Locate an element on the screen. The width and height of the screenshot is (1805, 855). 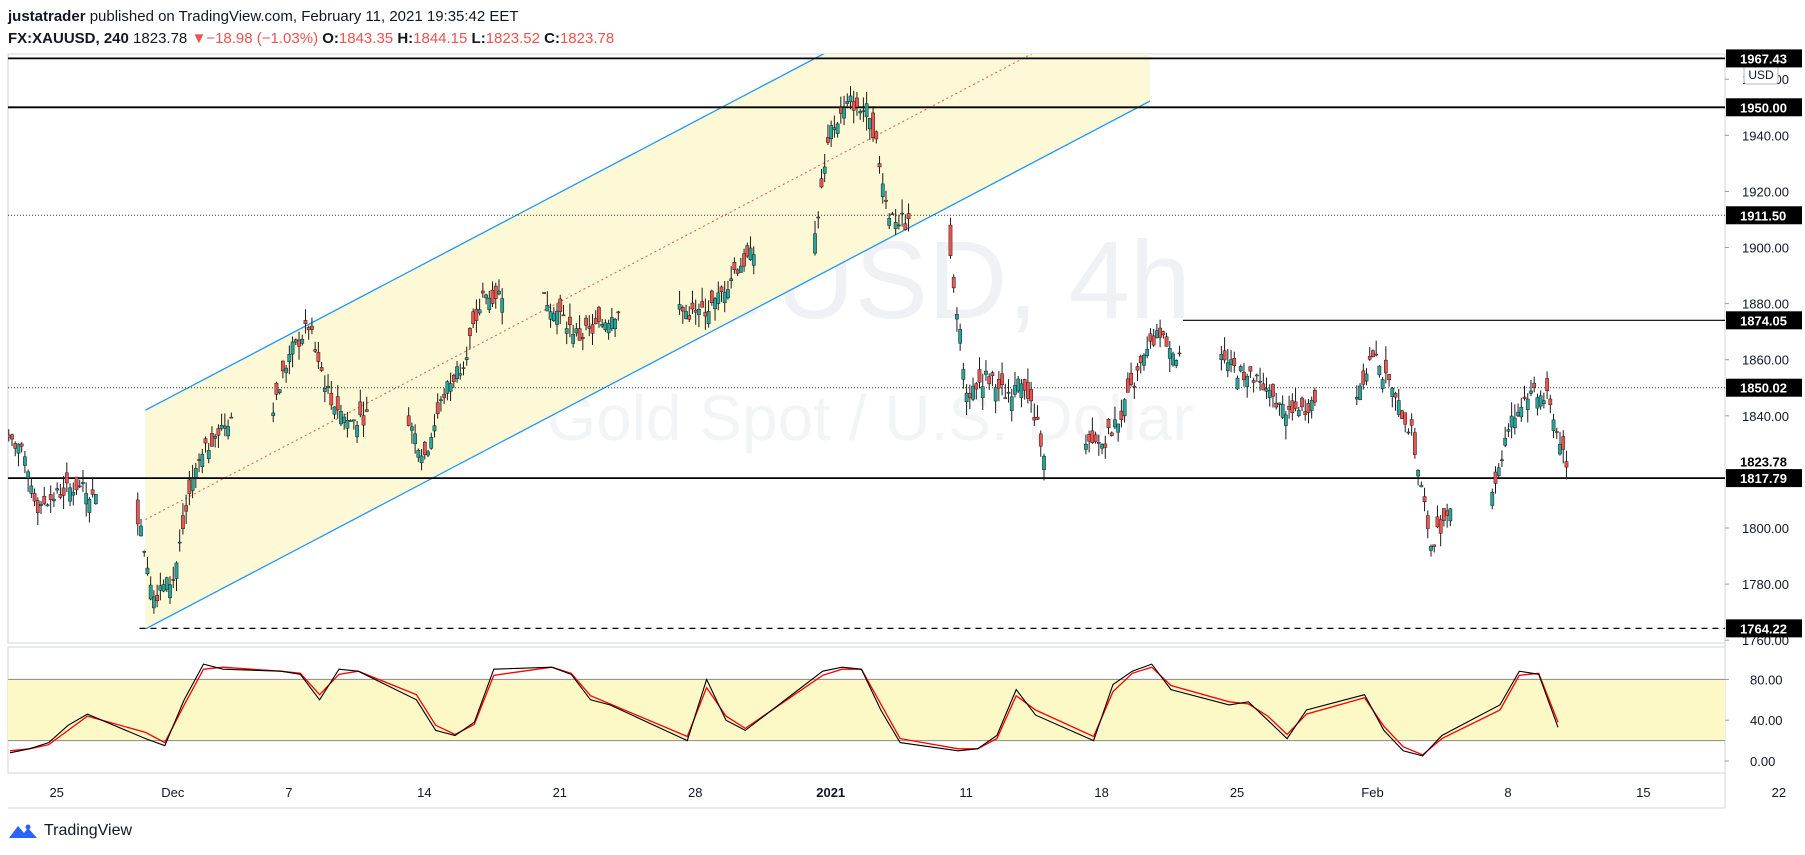
tradingview-logo: TradingView is located at coordinates (70, 831).